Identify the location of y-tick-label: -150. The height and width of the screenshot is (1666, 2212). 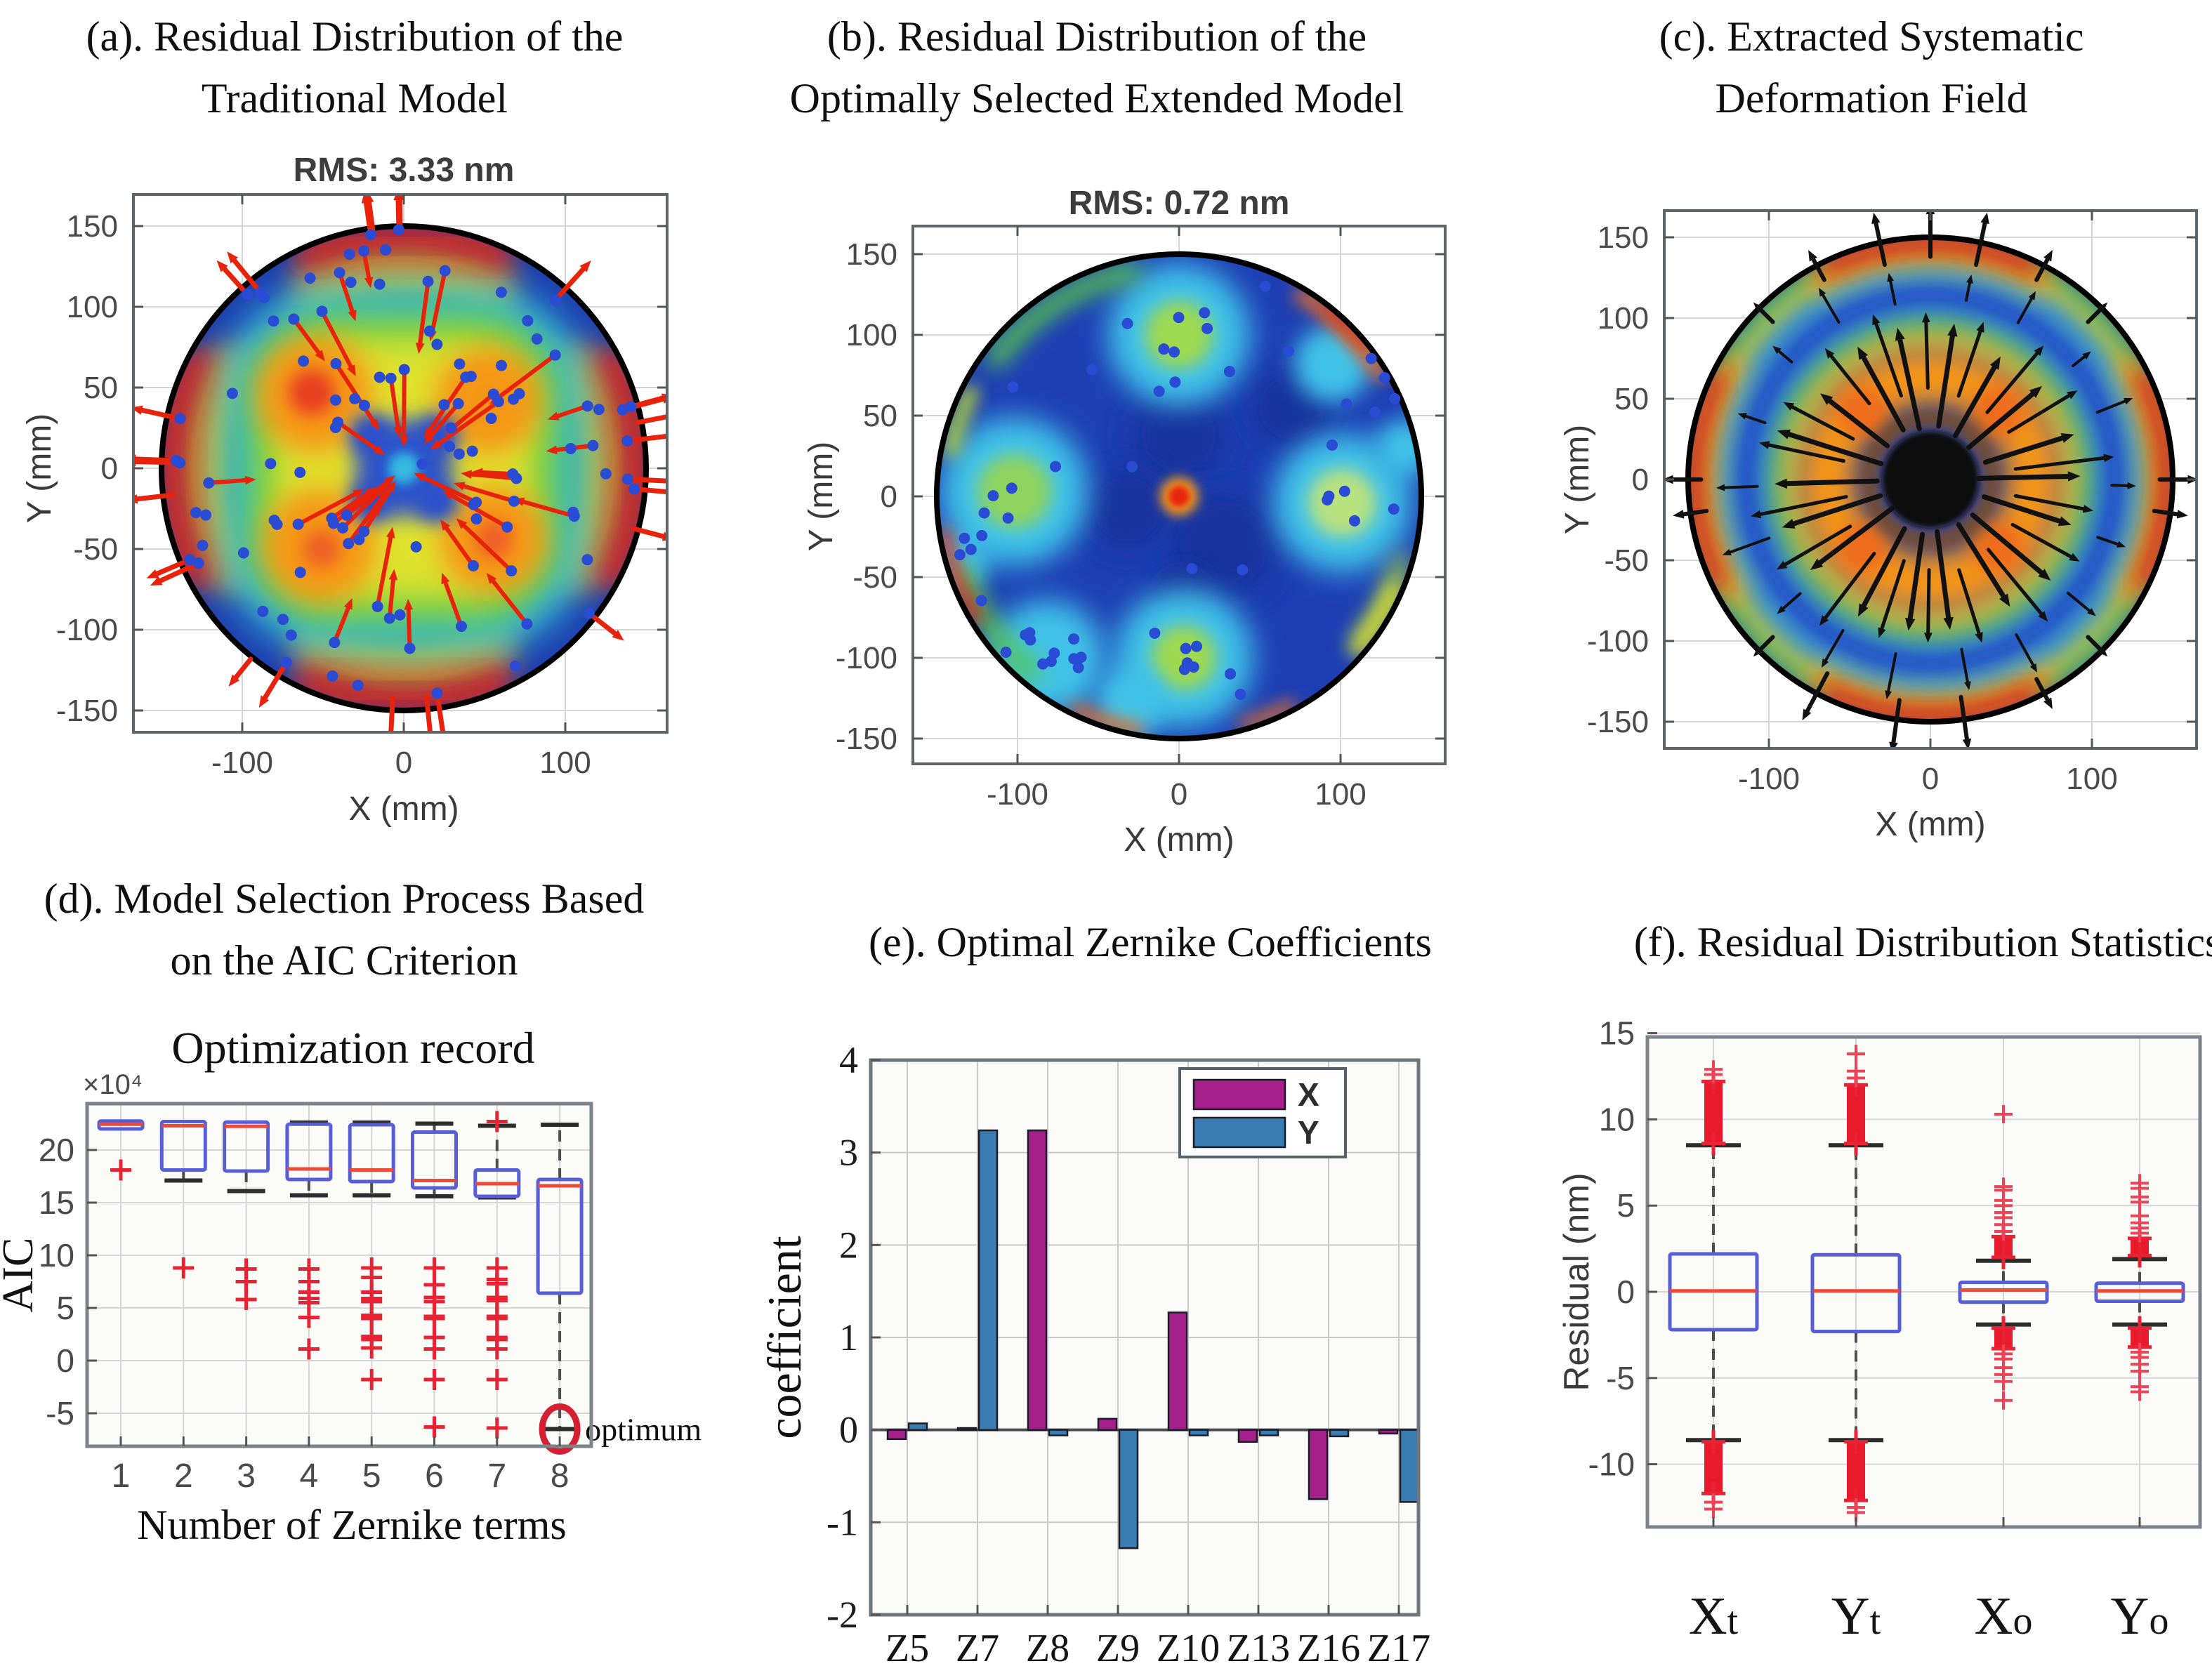
(866, 739).